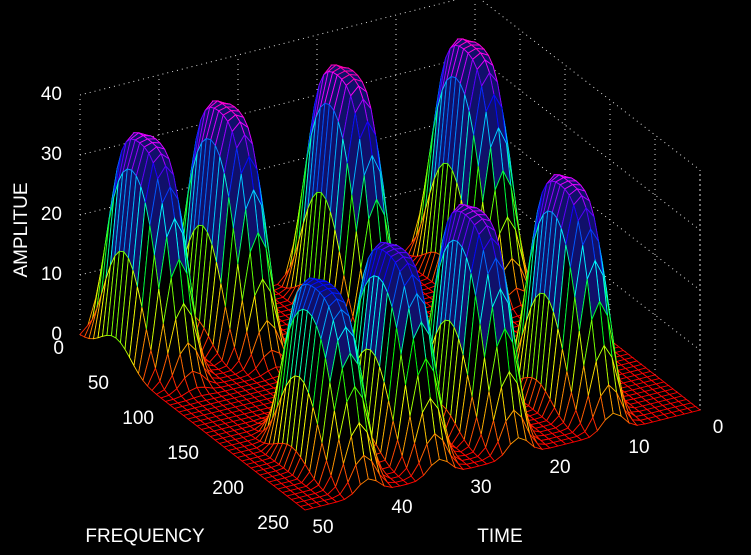 This screenshot has width=751, height=555. What do you see at coordinates (718, 427) in the screenshot?
I see `x-tick-label: 0` at bounding box center [718, 427].